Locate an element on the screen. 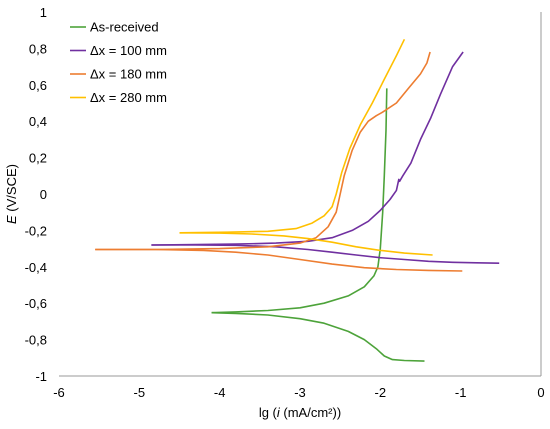 The image size is (550, 429). y-tick-label: 1 is located at coordinates (43, 12).